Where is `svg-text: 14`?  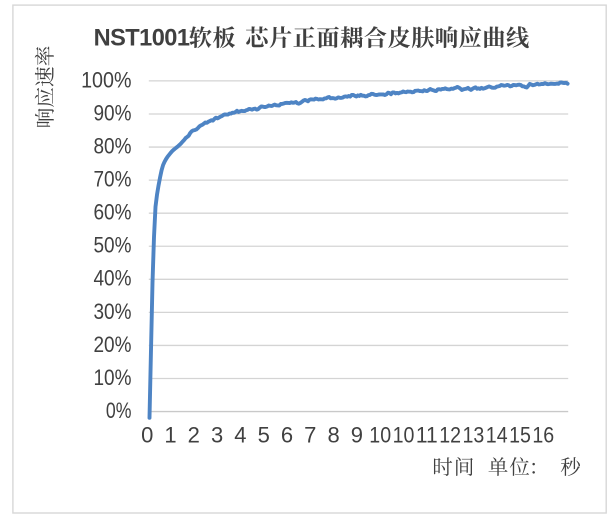 svg-text: 14 is located at coordinates (497, 435).